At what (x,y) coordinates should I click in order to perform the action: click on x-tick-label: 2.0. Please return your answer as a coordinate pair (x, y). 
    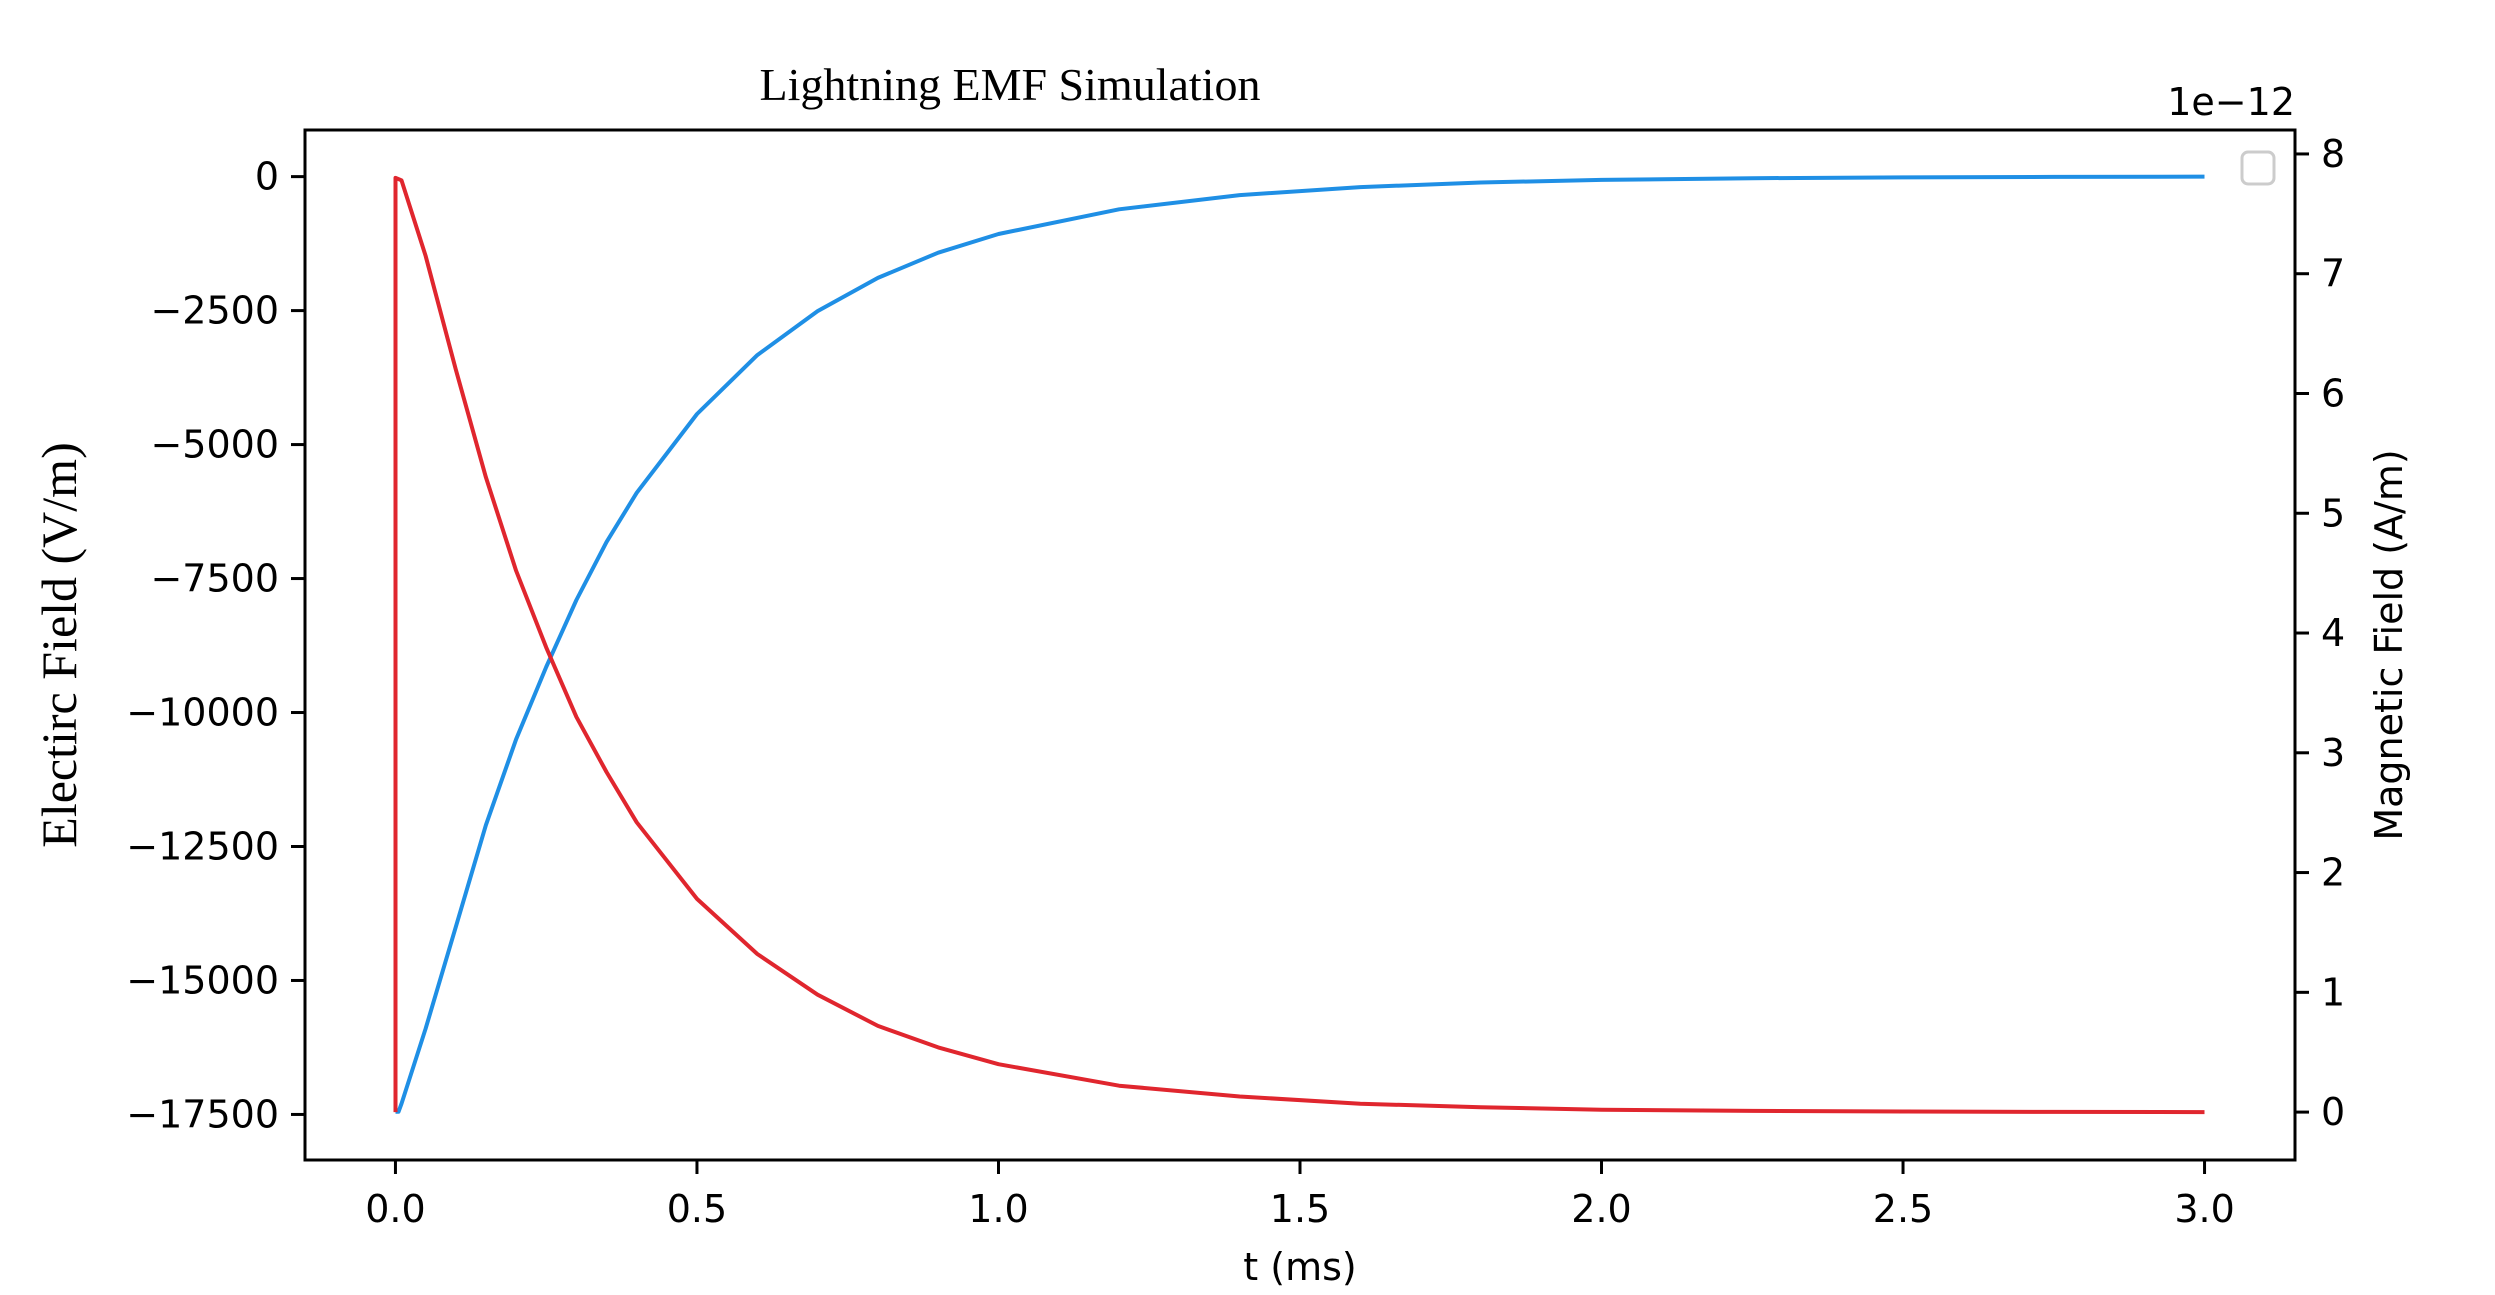
    Looking at the image, I should click on (1601, 1209).